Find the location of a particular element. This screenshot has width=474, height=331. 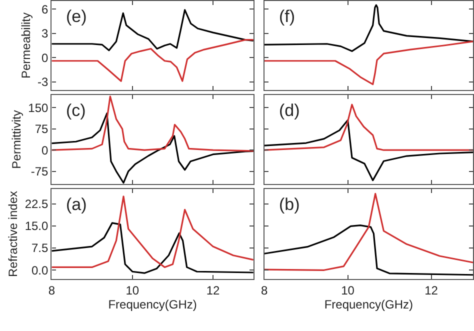

annotation: (d) is located at coordinates (289, 110).